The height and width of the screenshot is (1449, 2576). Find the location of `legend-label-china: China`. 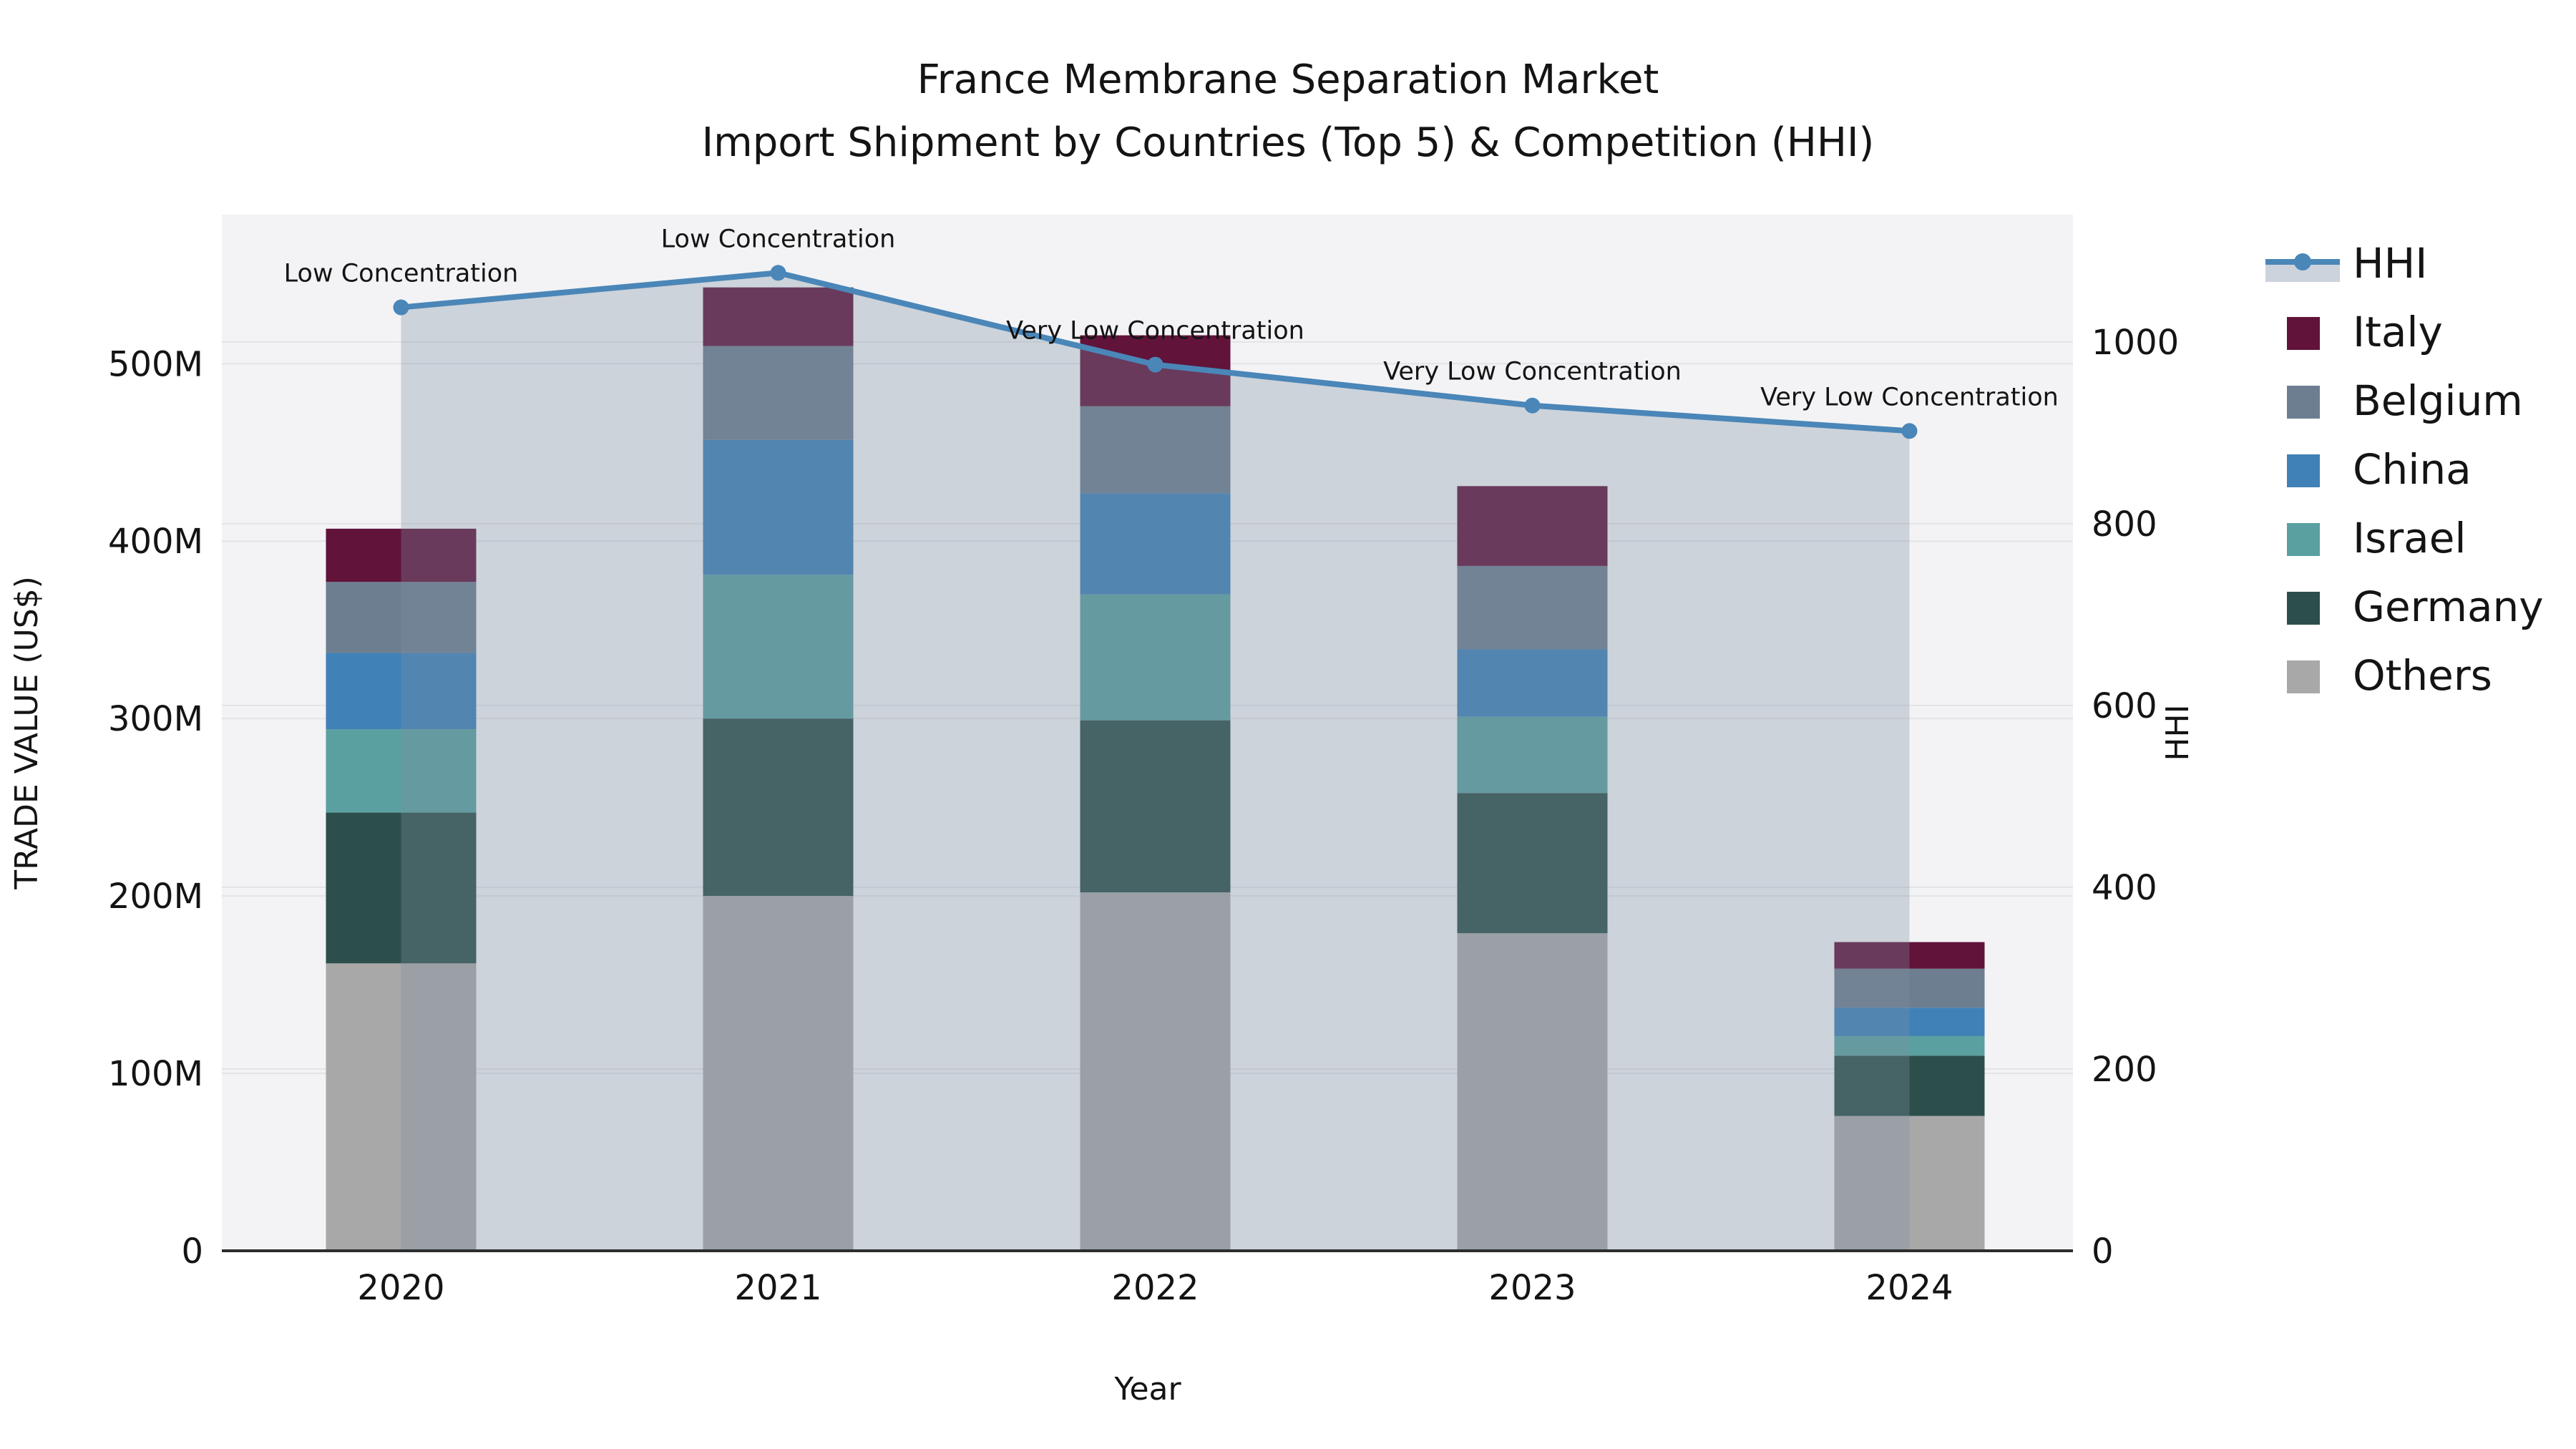

legend-label-china: China is located at coordinates (2412, 469).